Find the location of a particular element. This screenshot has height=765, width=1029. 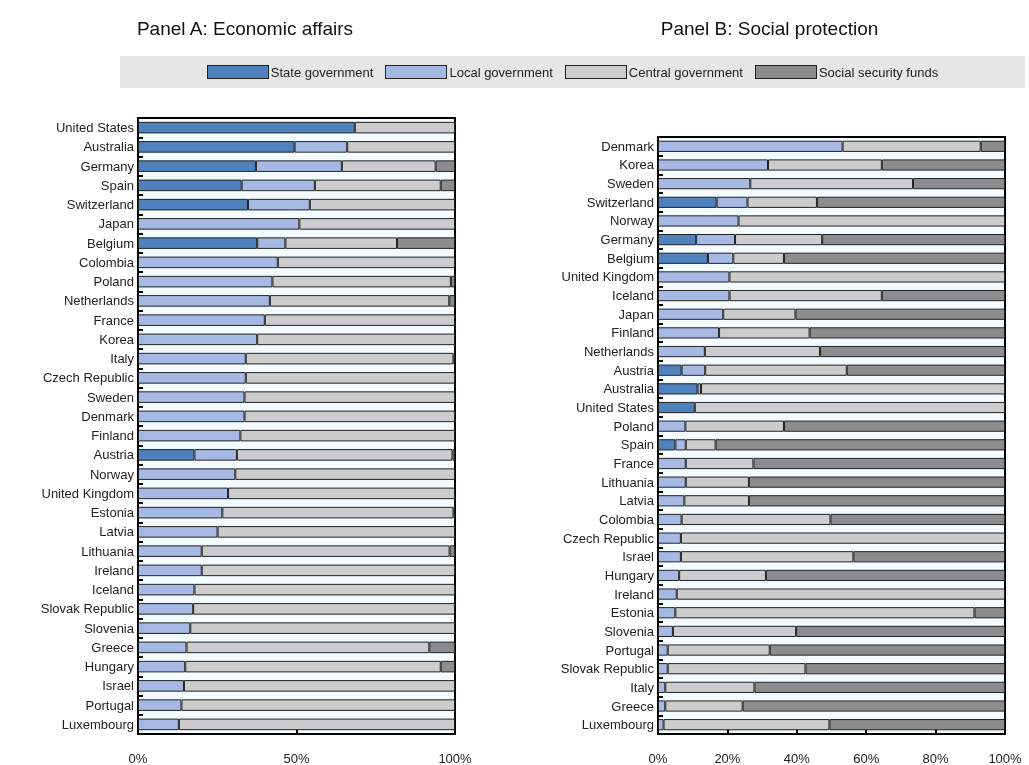

x-tick-label: 40% is located at coordinates (797, 758).